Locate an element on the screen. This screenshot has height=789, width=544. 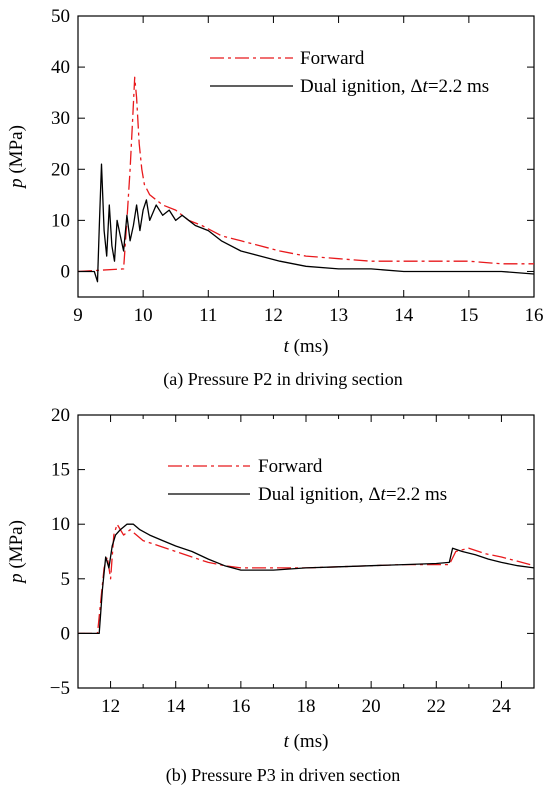
y-tick-label: −5 is located at coordinates (60, 688).